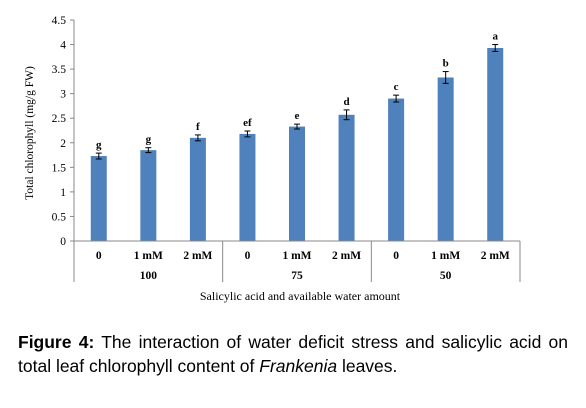 The height and width of the screenshot is (408, 586). I want to click on group-label: 100, so click(149, 276).